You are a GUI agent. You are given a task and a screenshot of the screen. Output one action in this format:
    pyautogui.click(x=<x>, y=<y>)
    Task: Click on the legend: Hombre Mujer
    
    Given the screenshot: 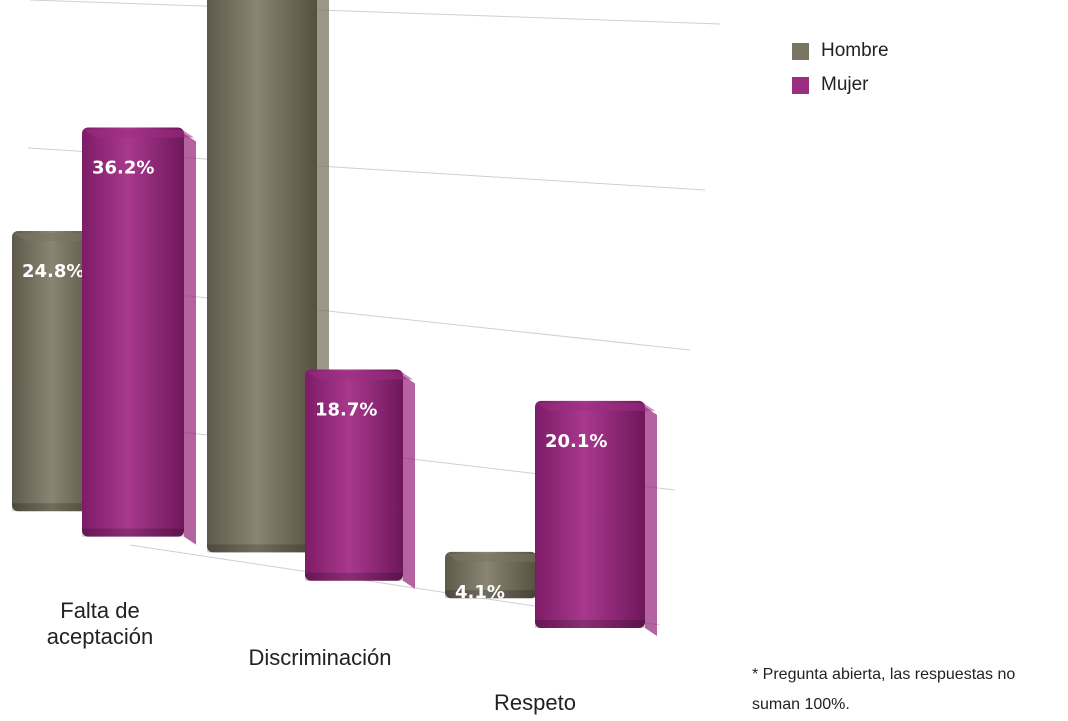 What is the action you would take?
    pyautogui.click(x=840, y=74)
    